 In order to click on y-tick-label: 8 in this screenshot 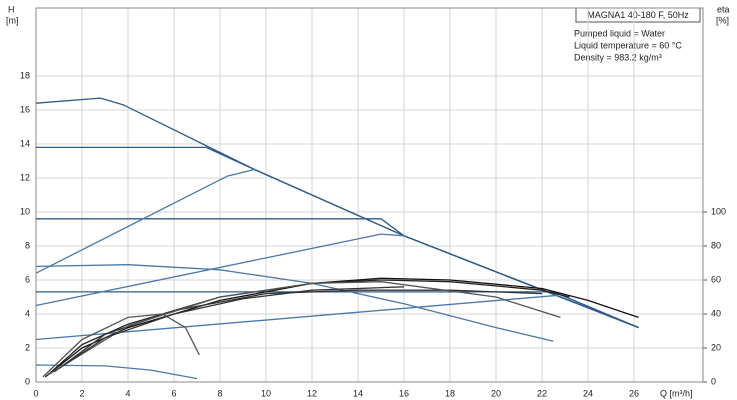, I will do `click(27, 245)`.